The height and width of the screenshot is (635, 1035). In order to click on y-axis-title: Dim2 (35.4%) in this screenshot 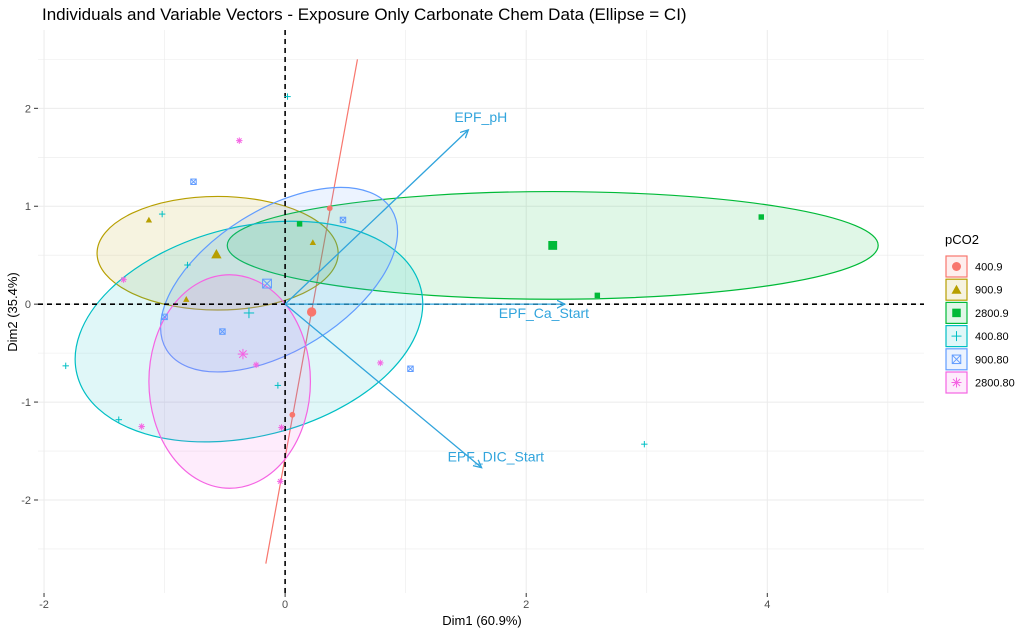, I will do `click(12, 311)`.